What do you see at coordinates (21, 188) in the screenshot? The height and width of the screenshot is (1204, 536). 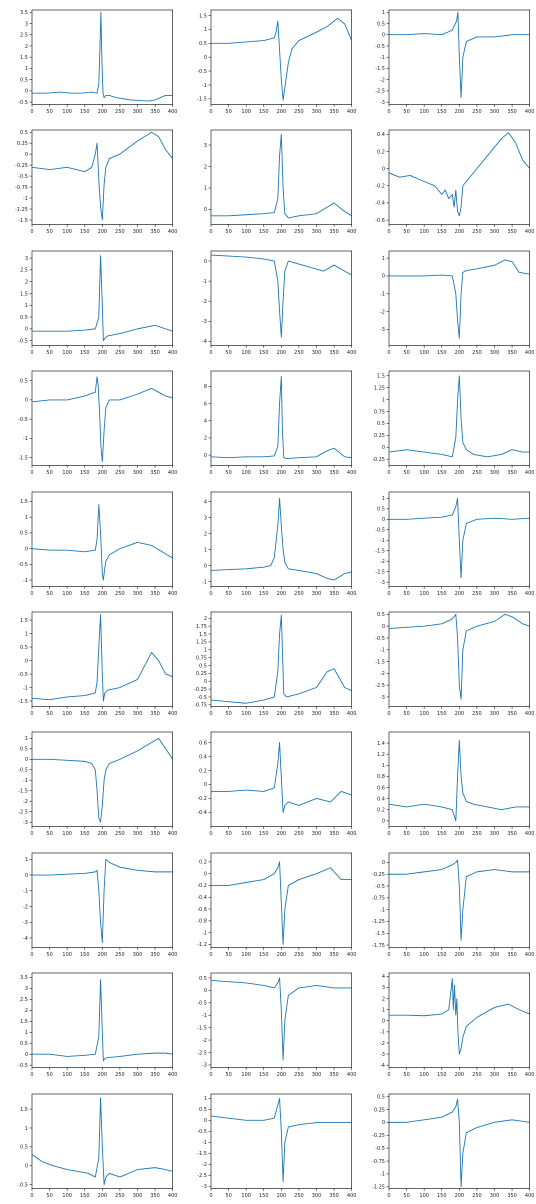 I see `y-tick-label: -0.75` at bounding box center [21, 188].